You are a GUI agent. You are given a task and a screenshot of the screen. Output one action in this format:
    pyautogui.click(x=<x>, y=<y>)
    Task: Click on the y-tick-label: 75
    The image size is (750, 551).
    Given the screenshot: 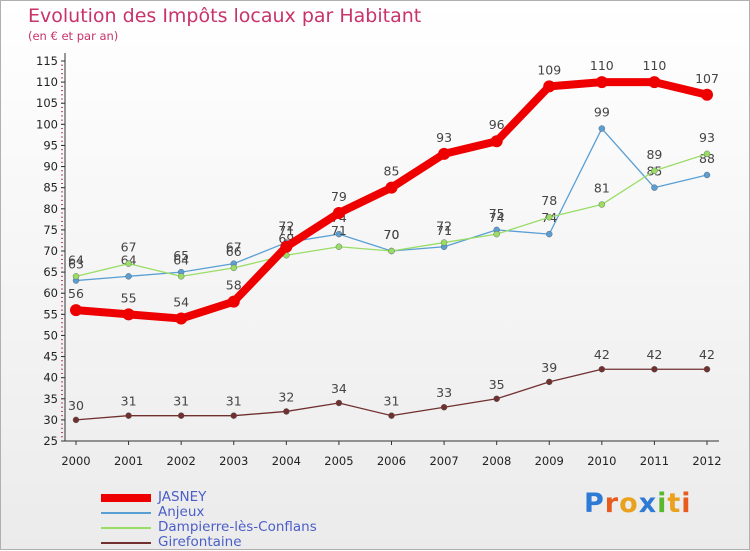 What is the action you would take?
    pyautogui.click(x=50, y=230)
    